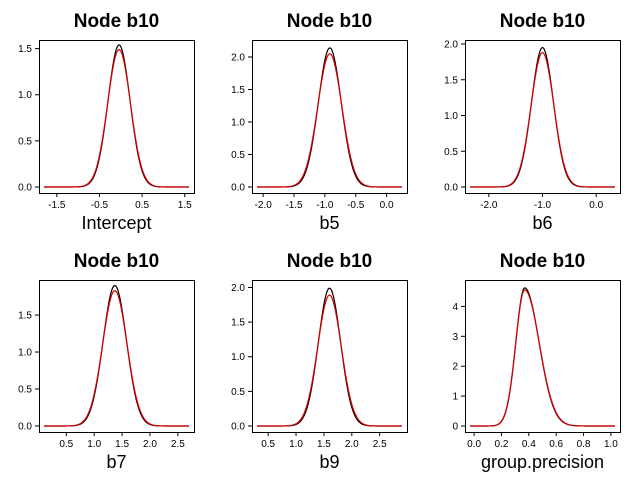 The width and height of the screenshot is (640, 480). I want to click on x-axis-label: b6, so click(542, 223).